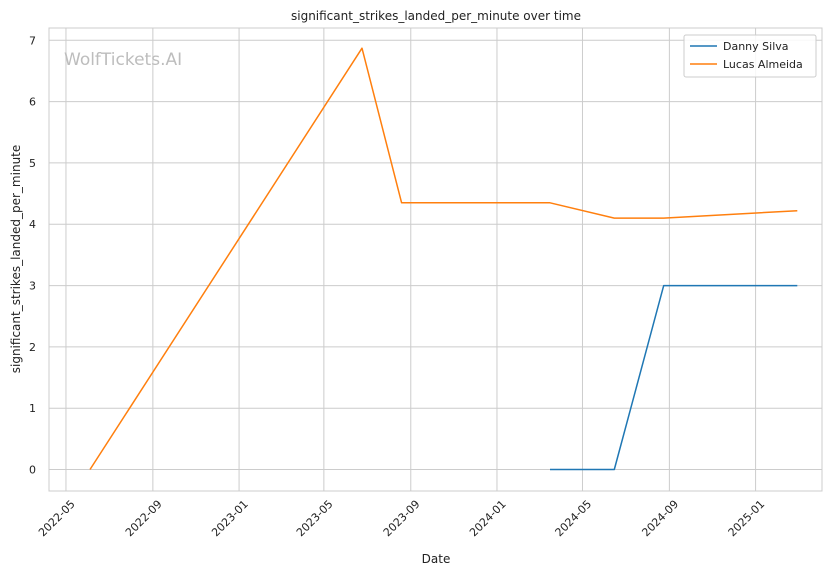  I want to click on x-tick-label: 2023-01, so click(230, 519).